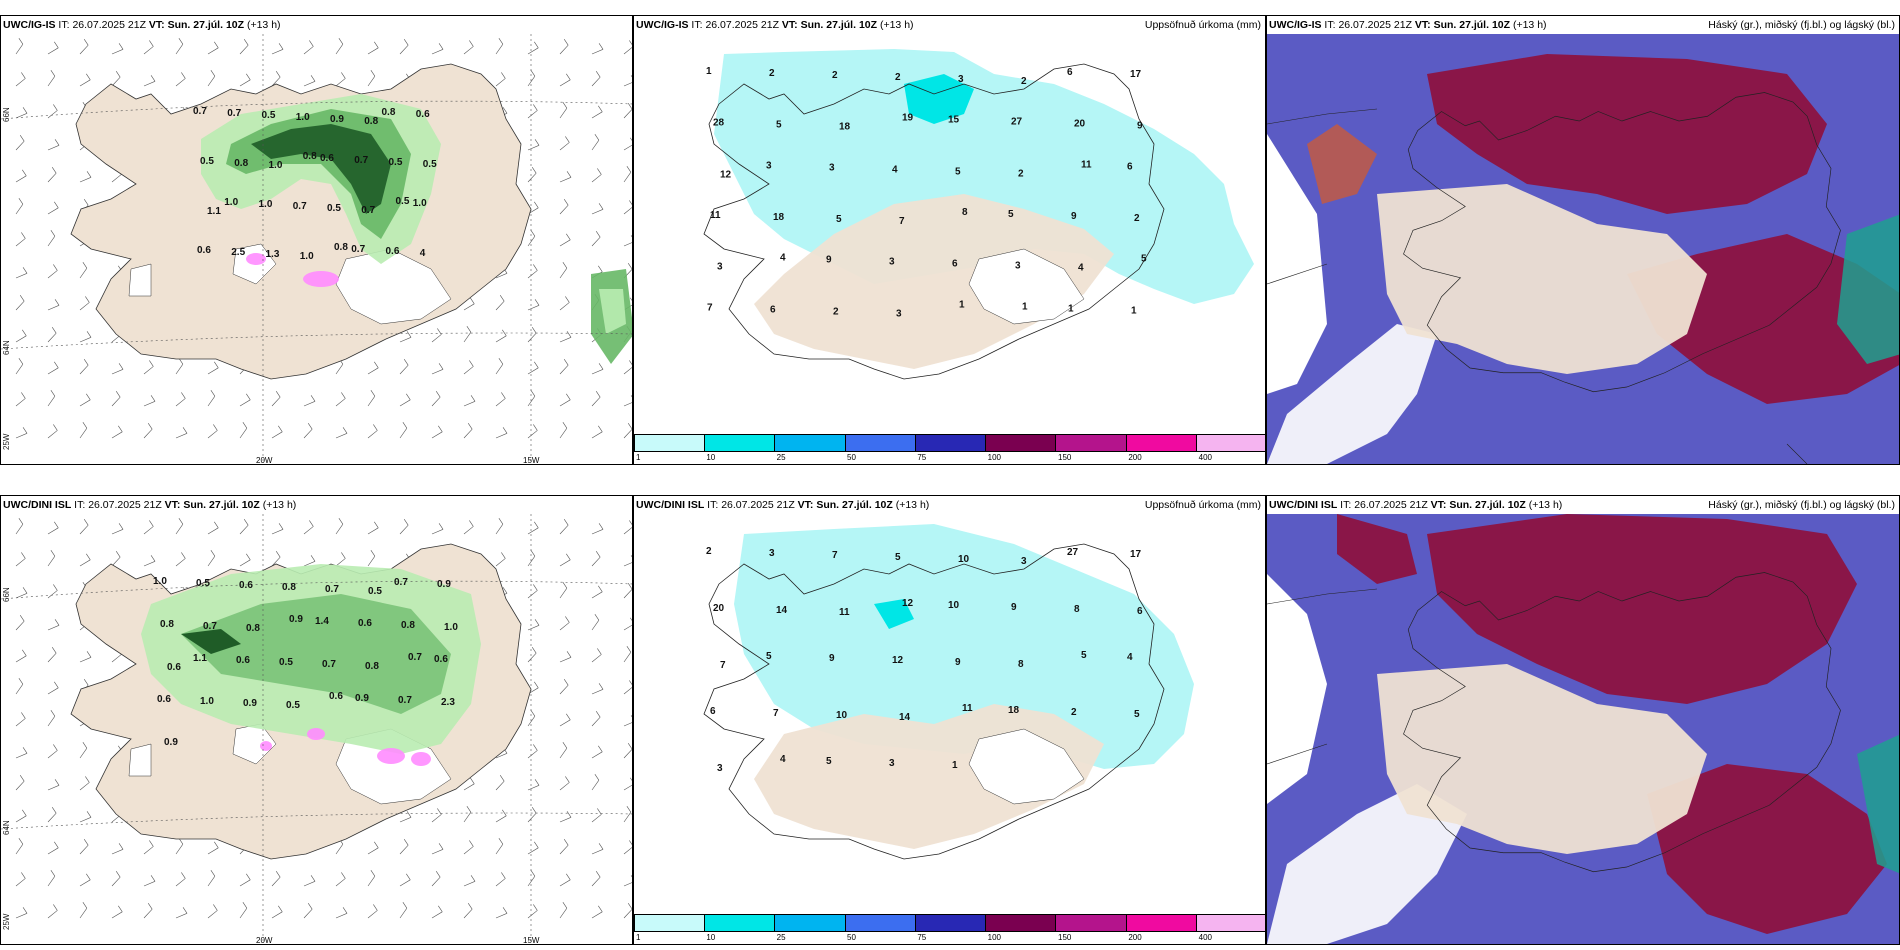 This screenshot has height=950, width=1900. Describe the element at coordinates (934, 281) in the screenshot. I see `dry-area` at that location.